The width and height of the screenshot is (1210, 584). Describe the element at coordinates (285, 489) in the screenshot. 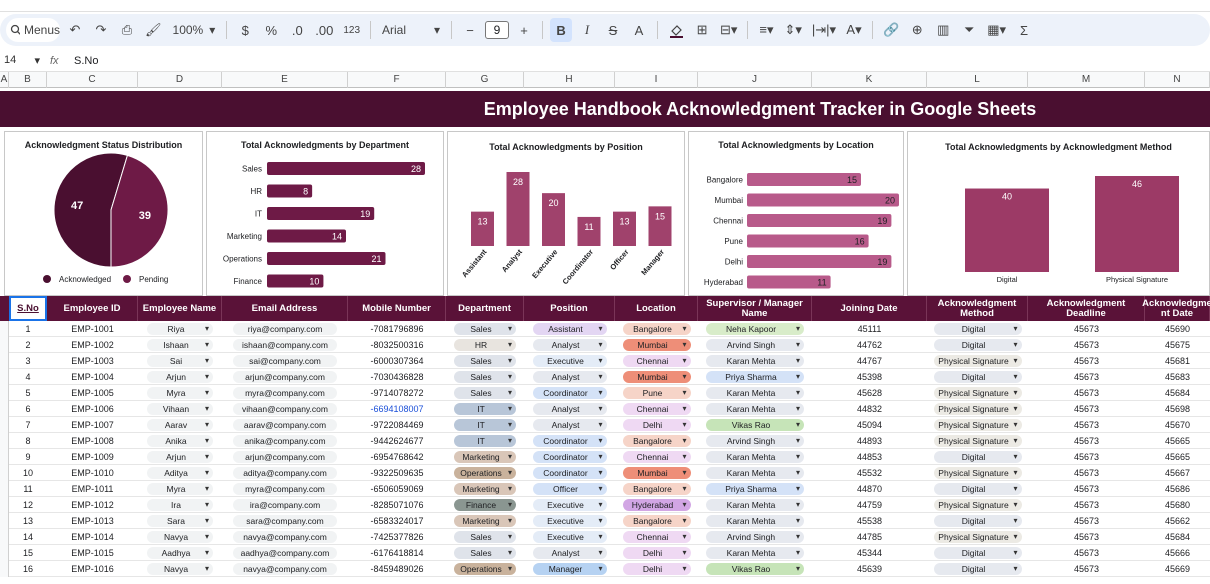

I see `value-chip: myra@company.com` at that location.